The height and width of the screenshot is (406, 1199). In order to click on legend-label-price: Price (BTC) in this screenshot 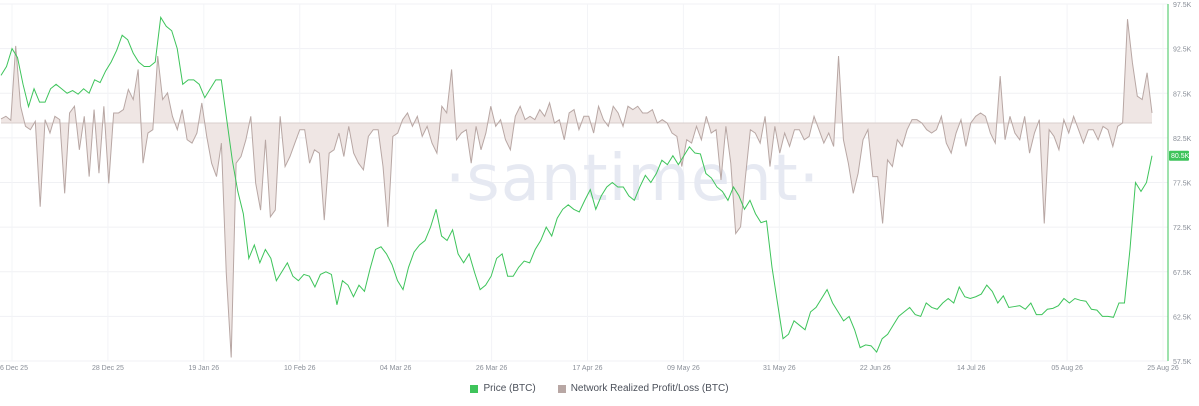, I will do `click(509, 388)`.